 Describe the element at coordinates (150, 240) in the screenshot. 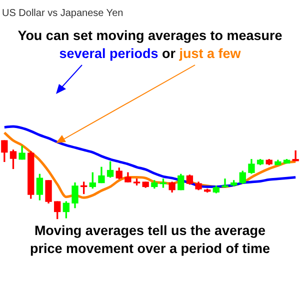

I see `text: Moving averages tell us the average price movement over a period of time` at that location.